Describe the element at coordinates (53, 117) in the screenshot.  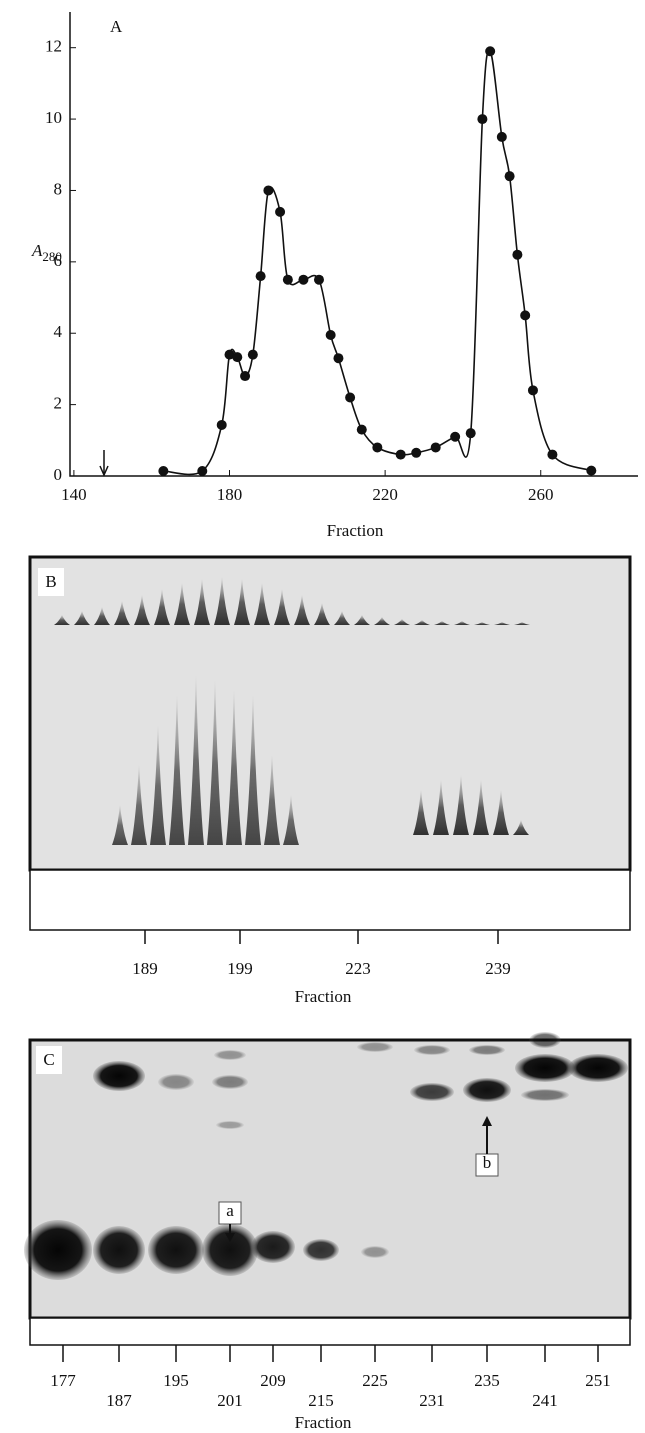
I see `y-tick-label: 10` at that location.